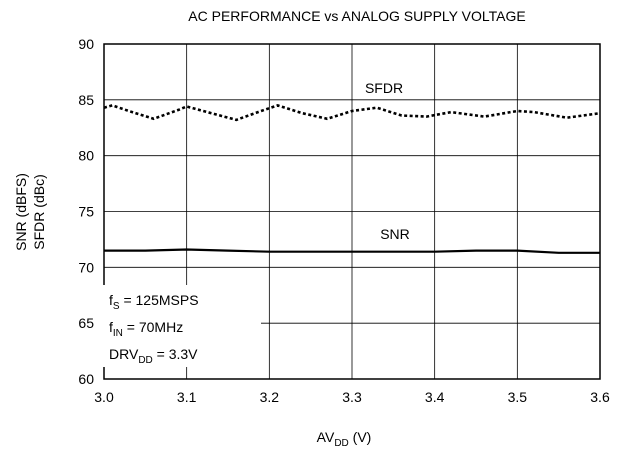  I want to click on x-tick-label: 3.1, so click(187, 397).